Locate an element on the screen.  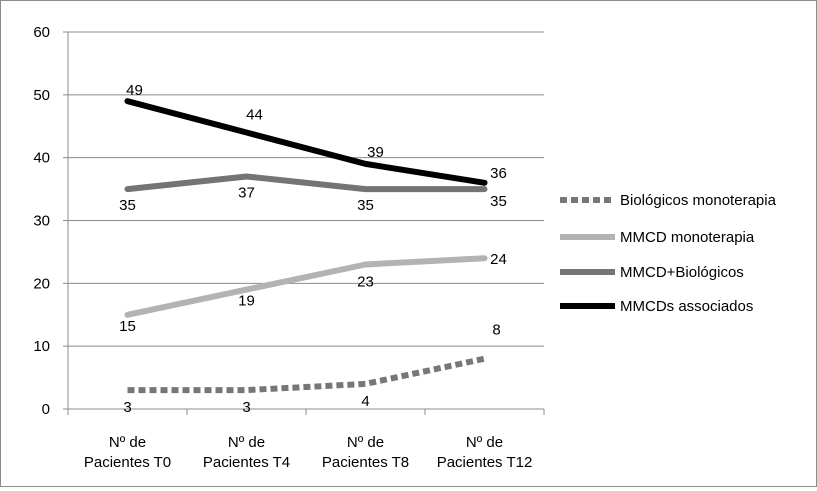
data-label: 4 is located at coordinates (365, 401).